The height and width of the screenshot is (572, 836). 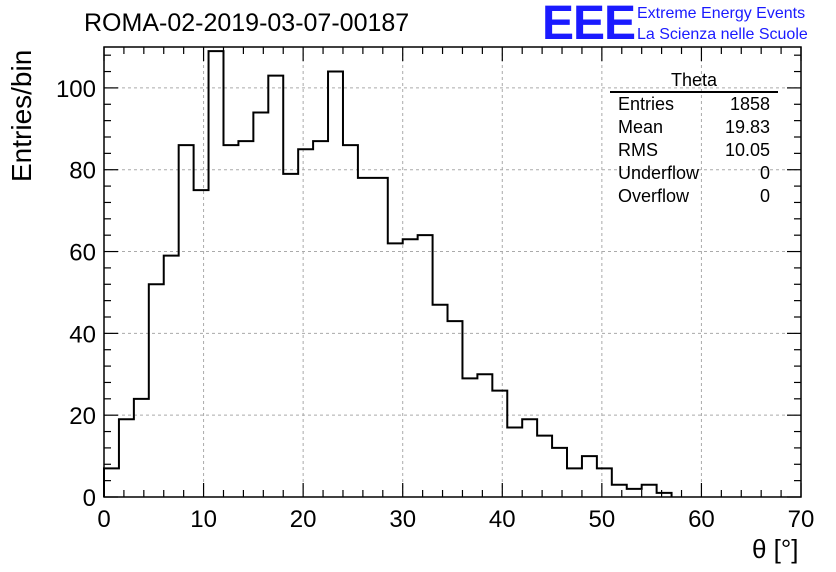 I want to click on stats-row: Entries 1858, so click(x=694, y=104).